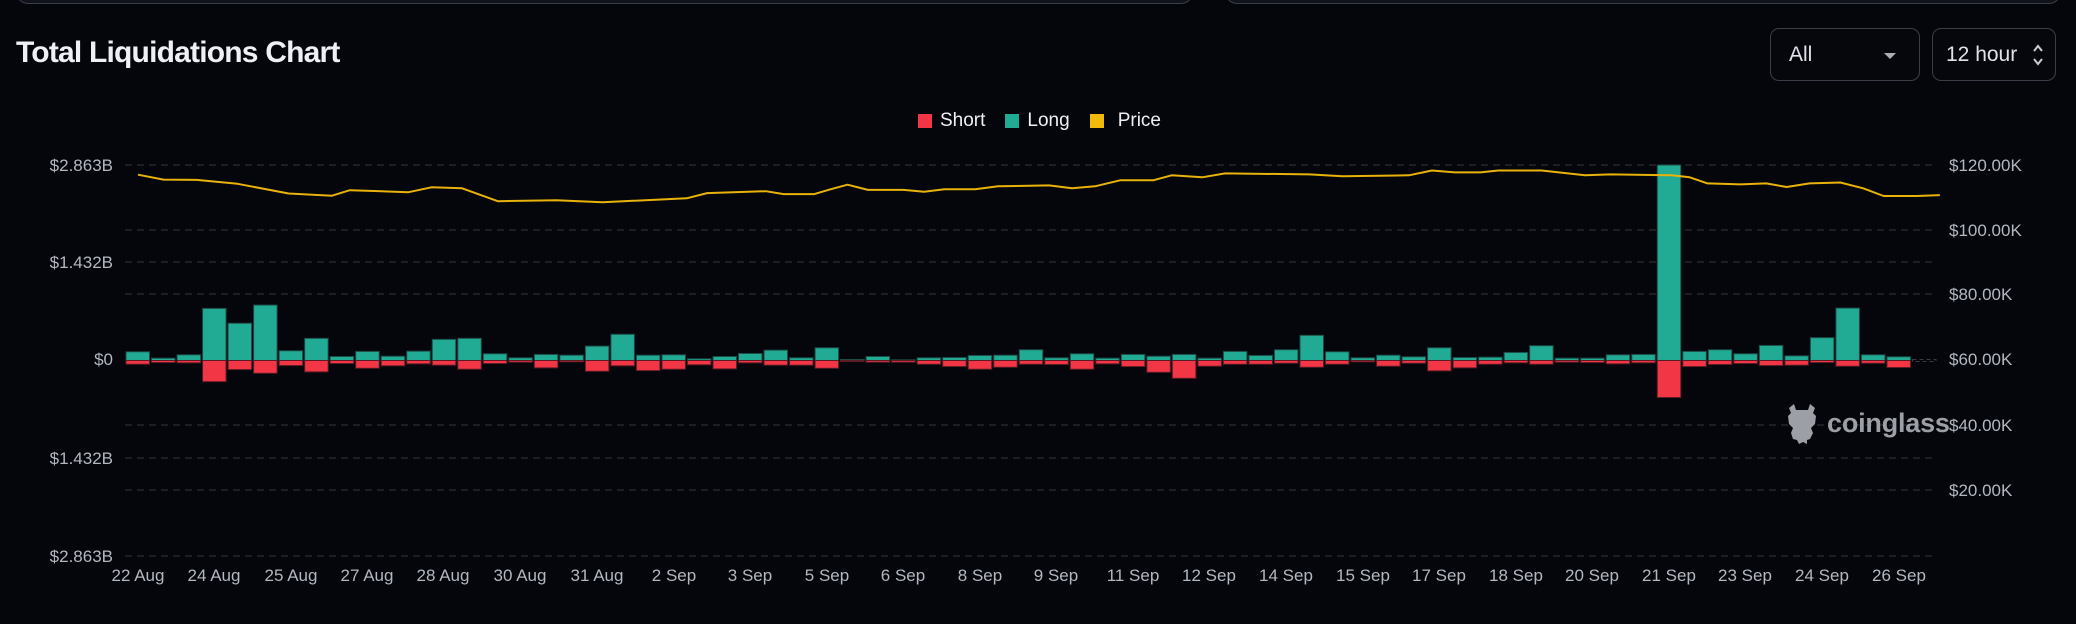  Describe the element at coordinates (1994, 54) in the screenshot. I see `interval-select: 12 hour` at that location.